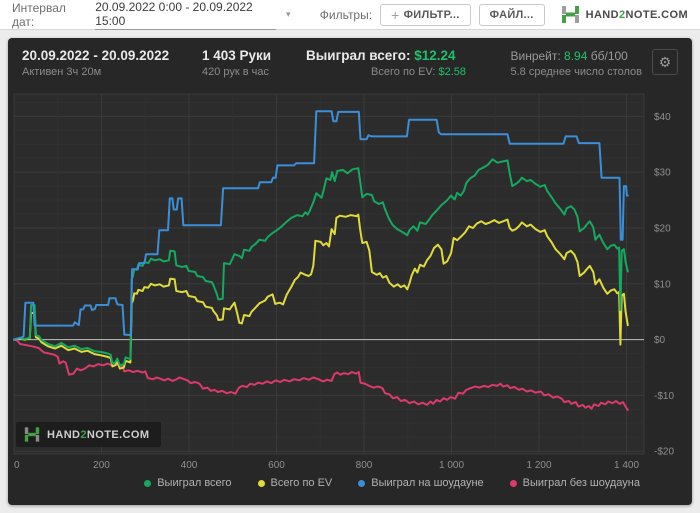  I want to click on y-tick-label: $30, so click(662, 173).